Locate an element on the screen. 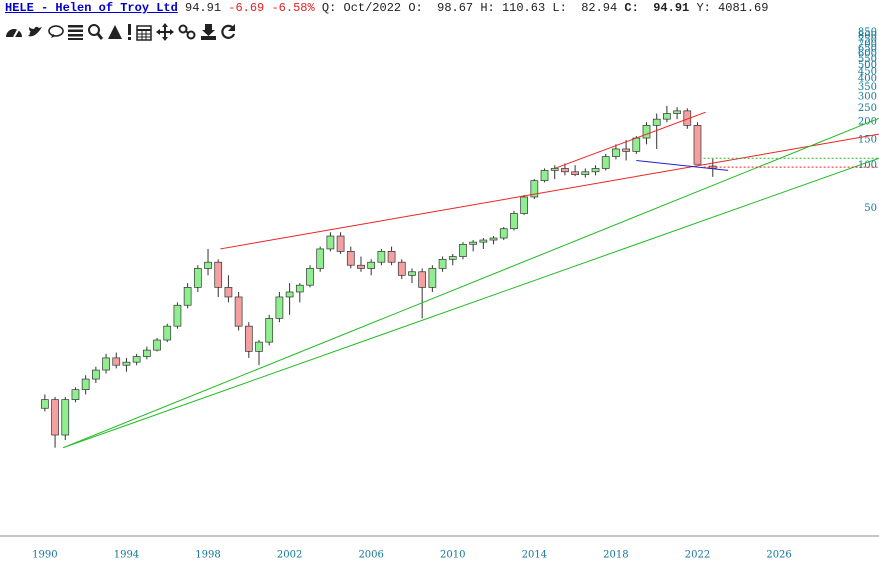 The width and height of the screenshot is (879, 569). y-tick-label: 50 is located at coordinates (870, 208).